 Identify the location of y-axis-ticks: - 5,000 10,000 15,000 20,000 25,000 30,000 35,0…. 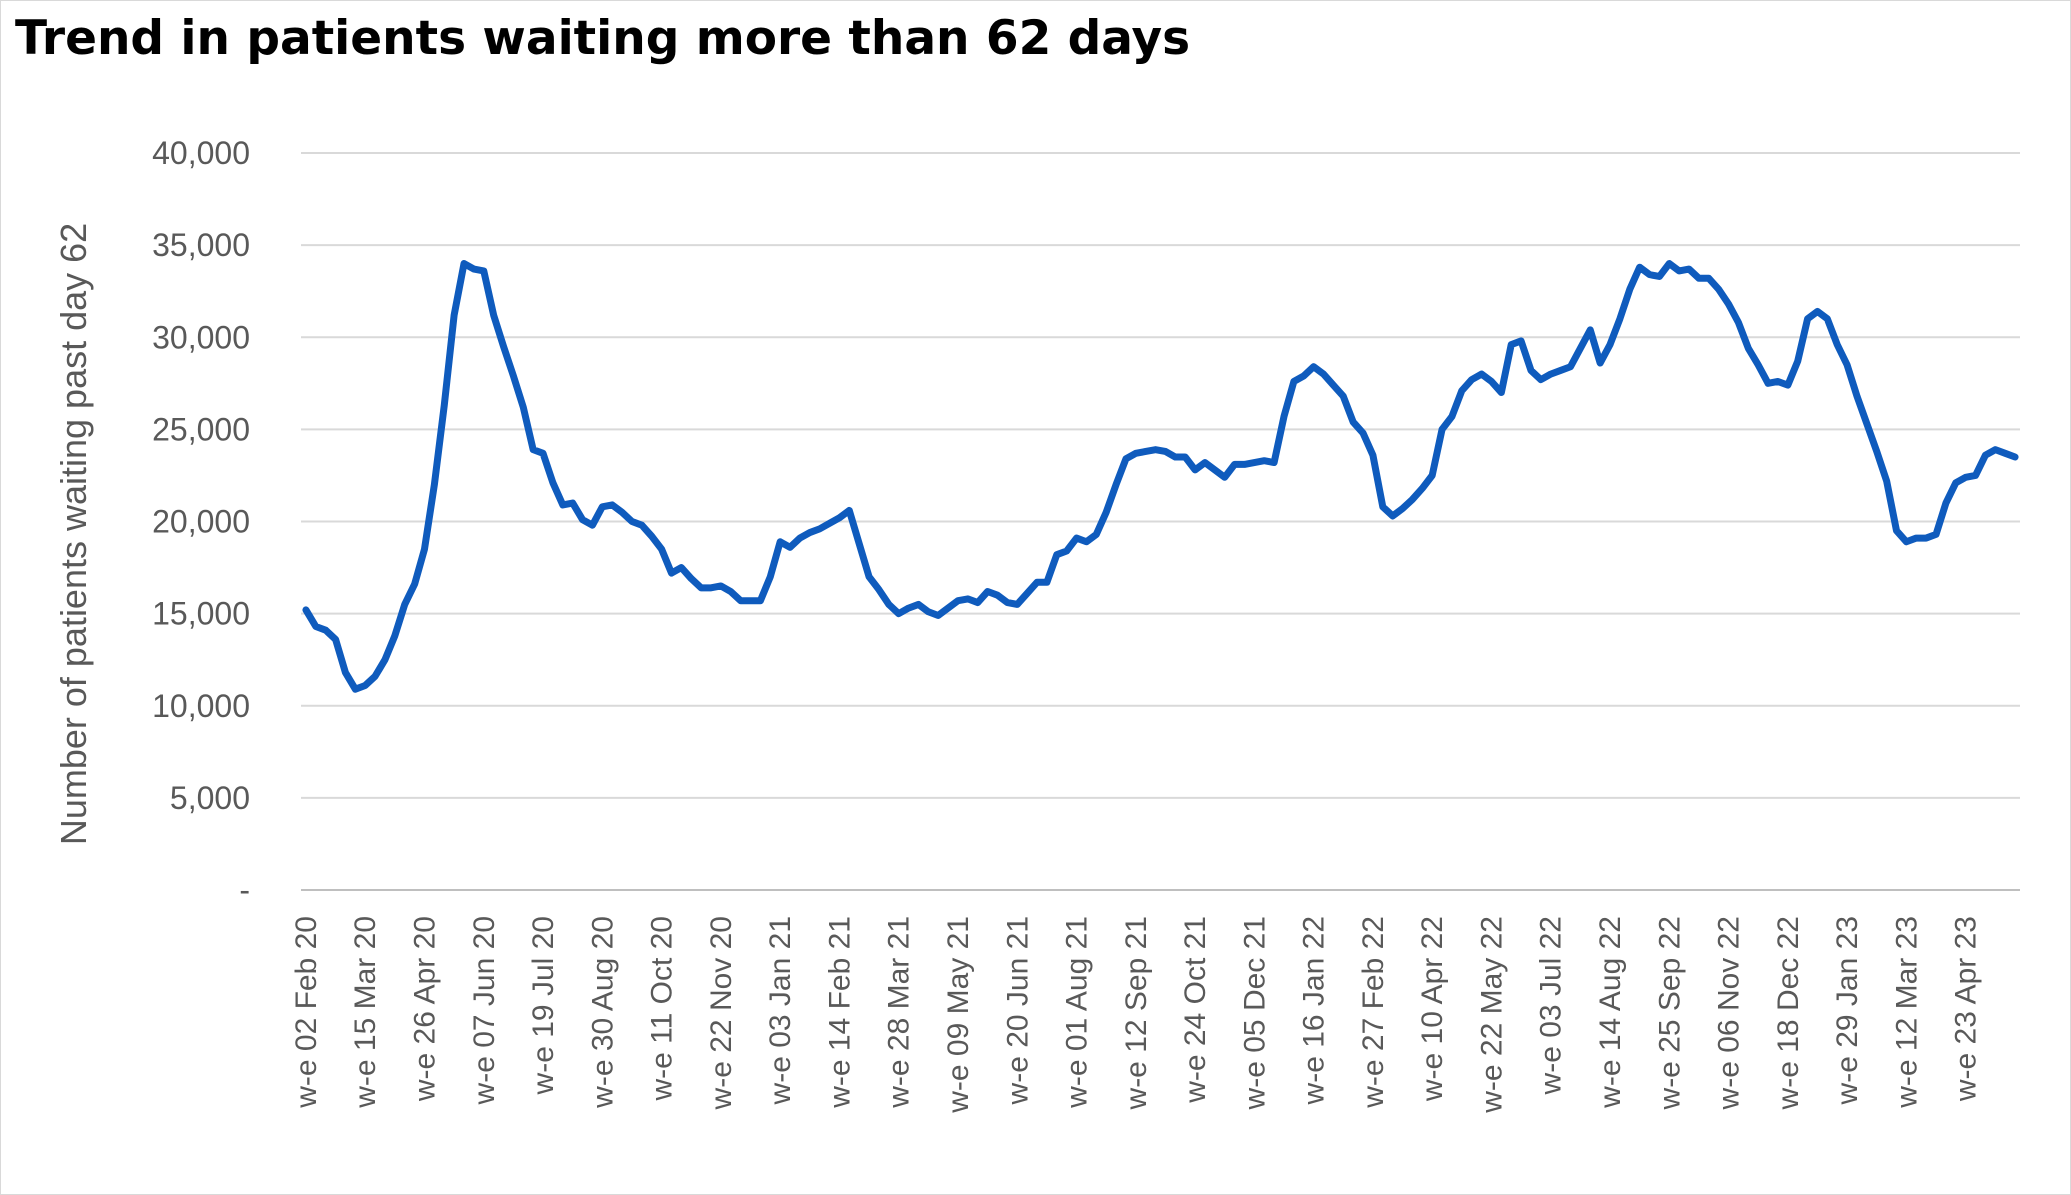
(201, 521).